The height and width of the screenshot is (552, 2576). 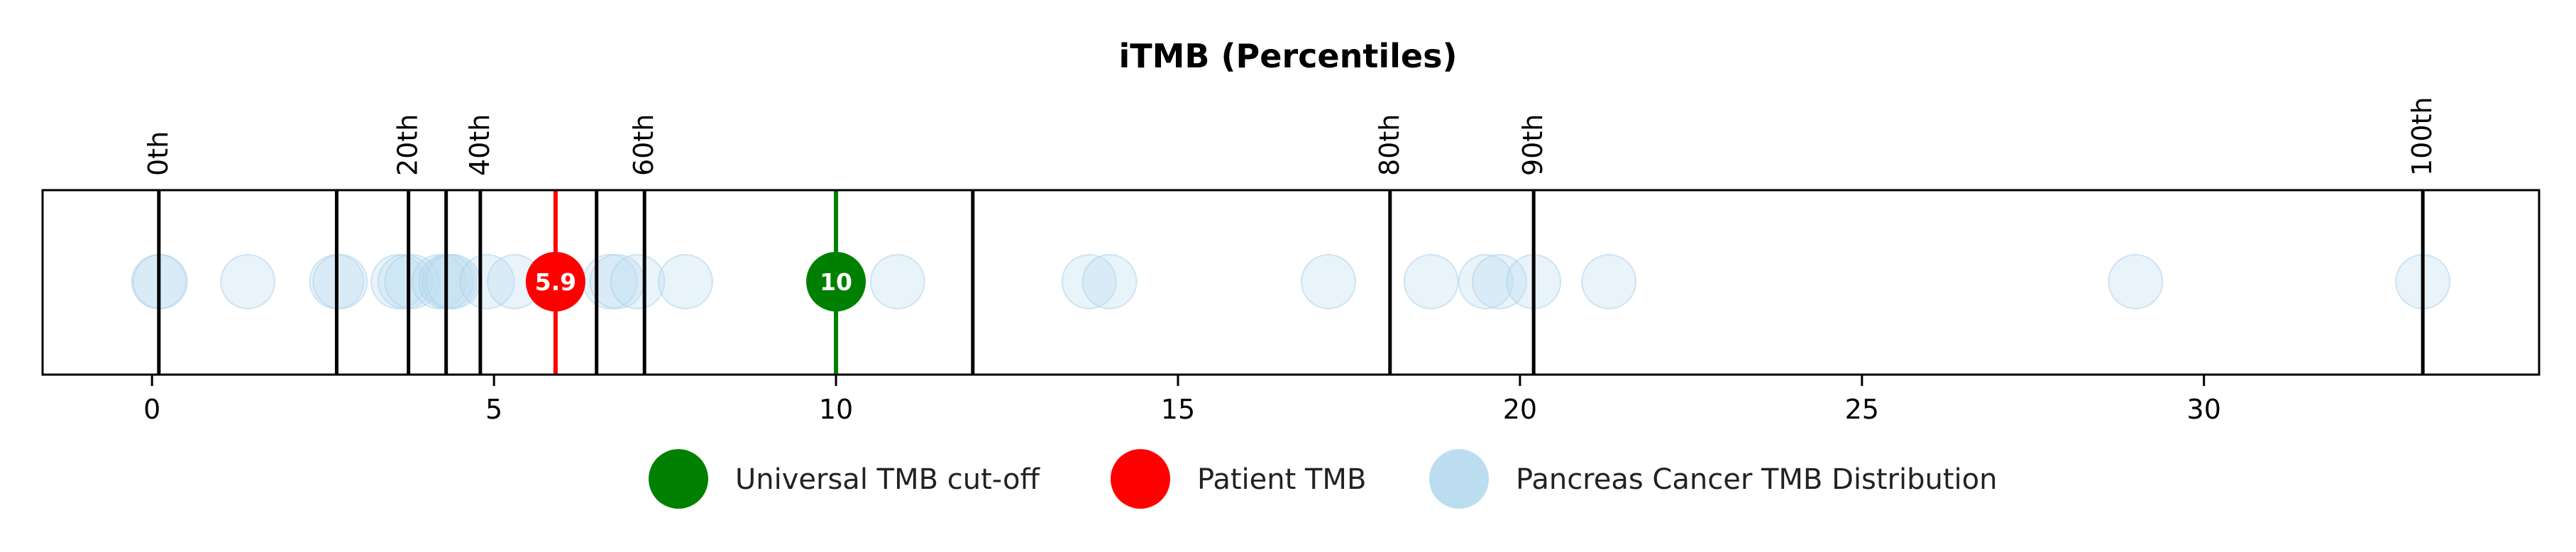 What do you see at coordinates (408, 145) in the screenshot?
I see `percentile-label: 20th` at bounding box center [408, 145].